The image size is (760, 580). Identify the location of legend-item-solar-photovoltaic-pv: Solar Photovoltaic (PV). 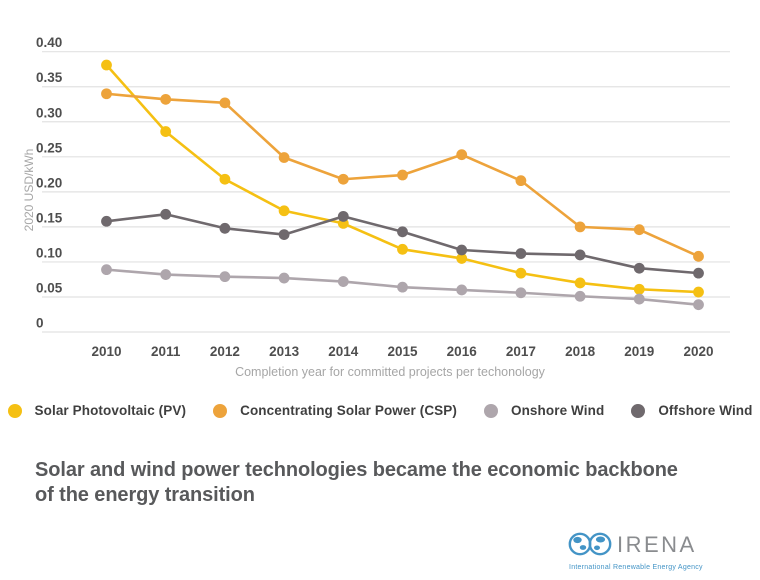
(97, 410).